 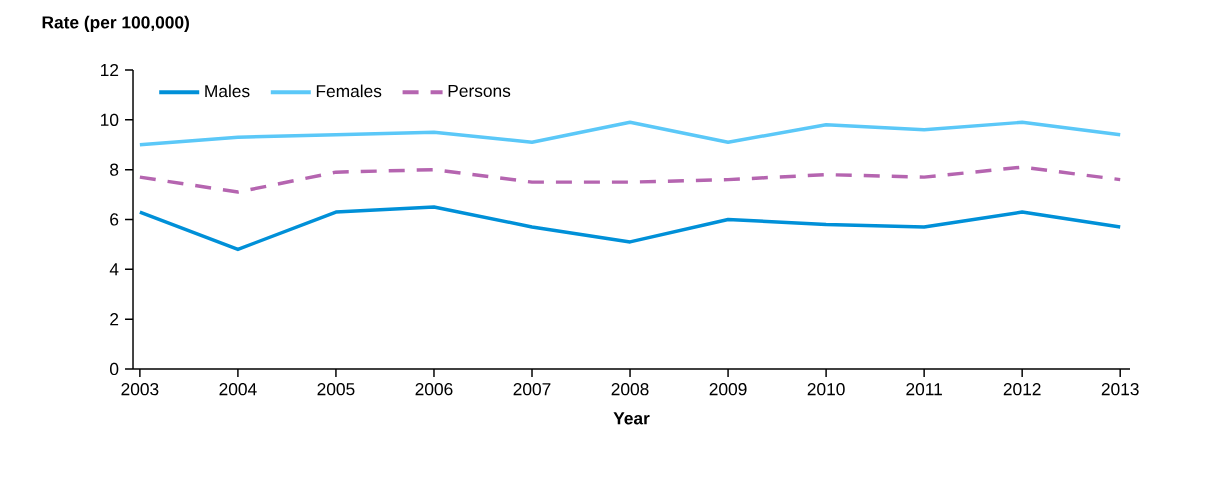 What do you see at coordinates (630, 389) in the screenshot?
I see `x-tick-label: 2008` at bounding box center [630, 389].